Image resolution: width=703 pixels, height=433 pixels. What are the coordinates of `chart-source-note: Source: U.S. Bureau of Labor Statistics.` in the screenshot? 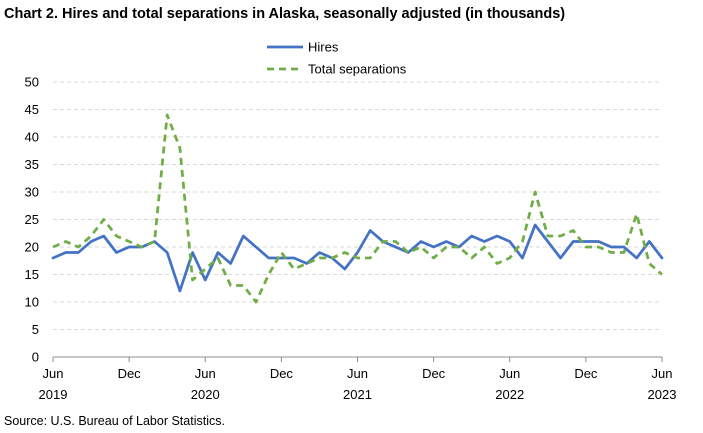 It's located at (114, 421).